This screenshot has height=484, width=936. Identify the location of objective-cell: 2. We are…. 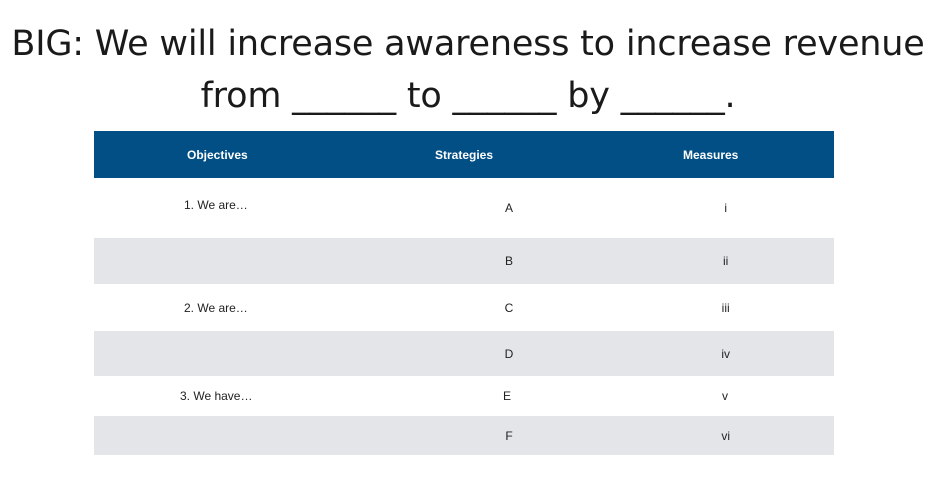
(216, 307).